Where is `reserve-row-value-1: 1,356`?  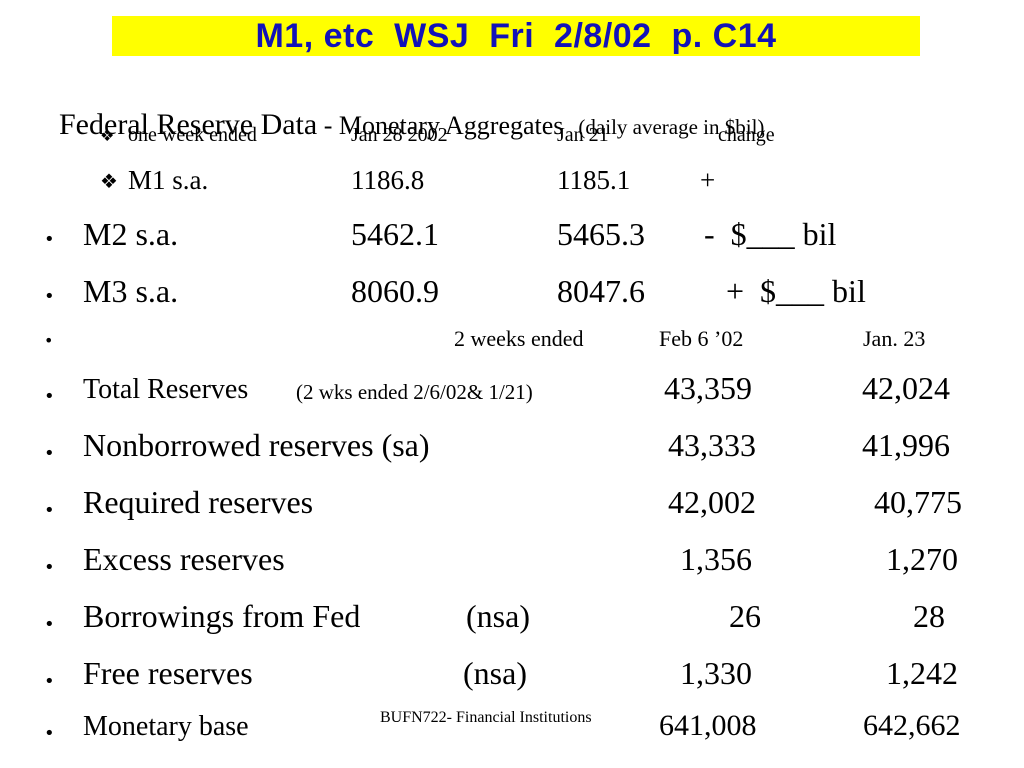 reserve-row-value-1: 1,356 is located at coordinates (716, 559).